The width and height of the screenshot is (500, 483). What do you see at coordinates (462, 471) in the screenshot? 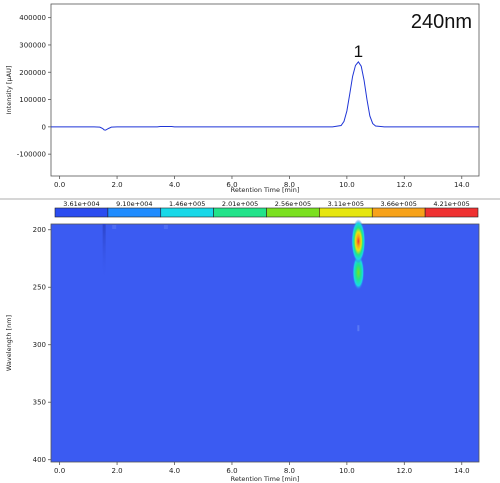
I see `heatmap-x-tick-label: 14.0` at bounding box center [462, 471].